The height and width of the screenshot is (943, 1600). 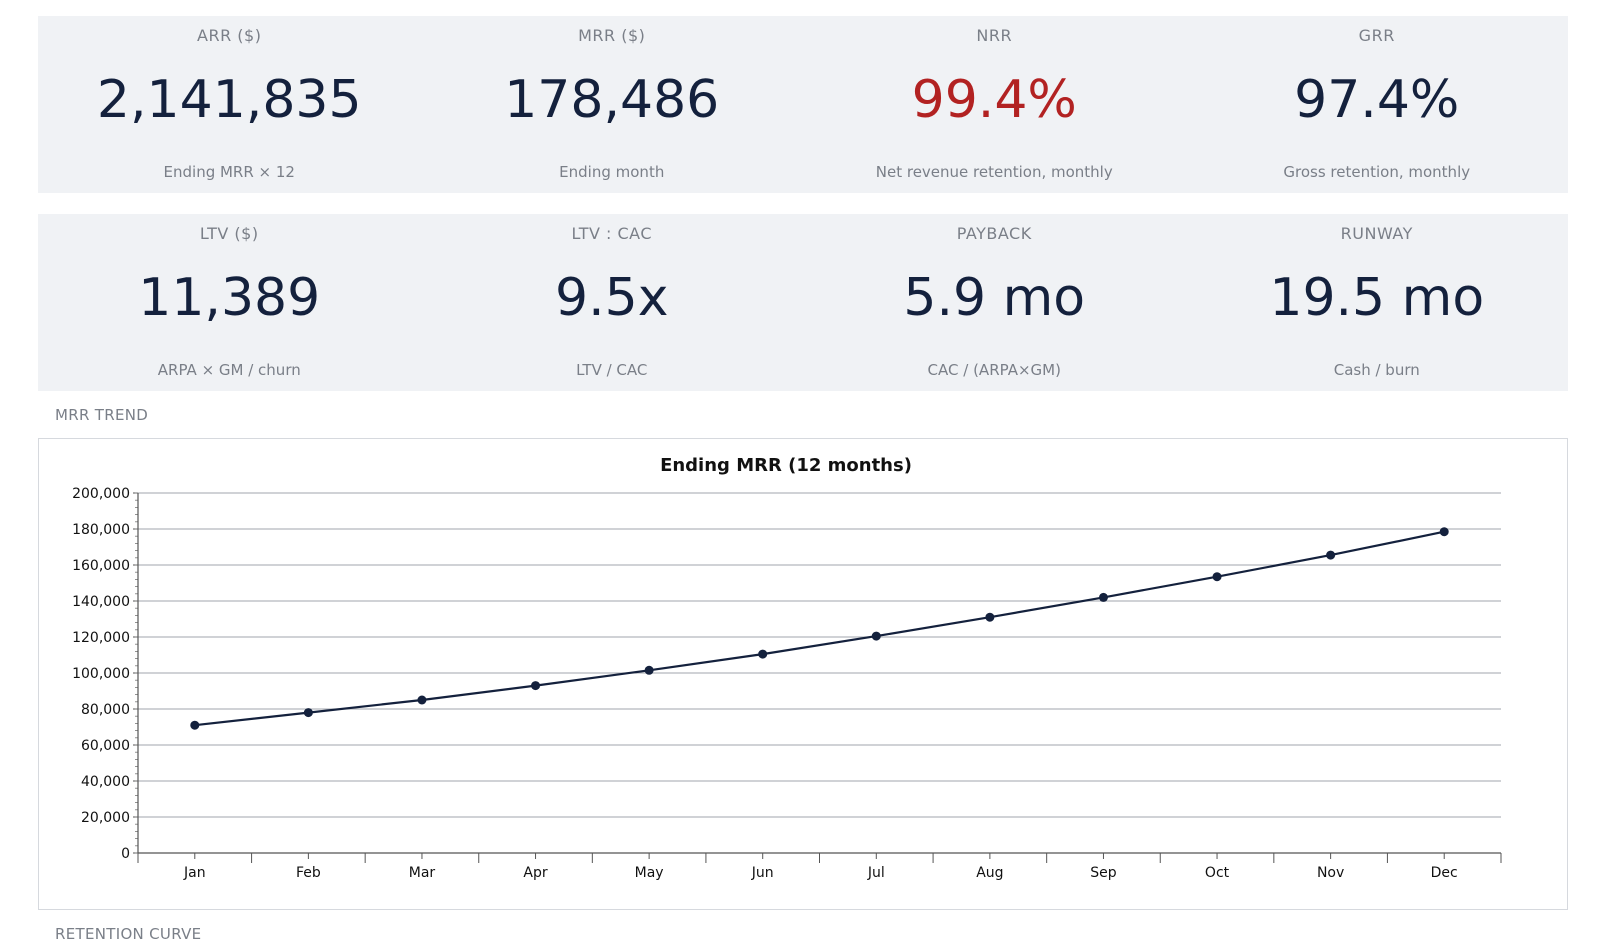 What do you see at coordinates (1377, 100) in the screenshot?
I see `kpi-value: 97.4%` at bounding box center [1377, 100].